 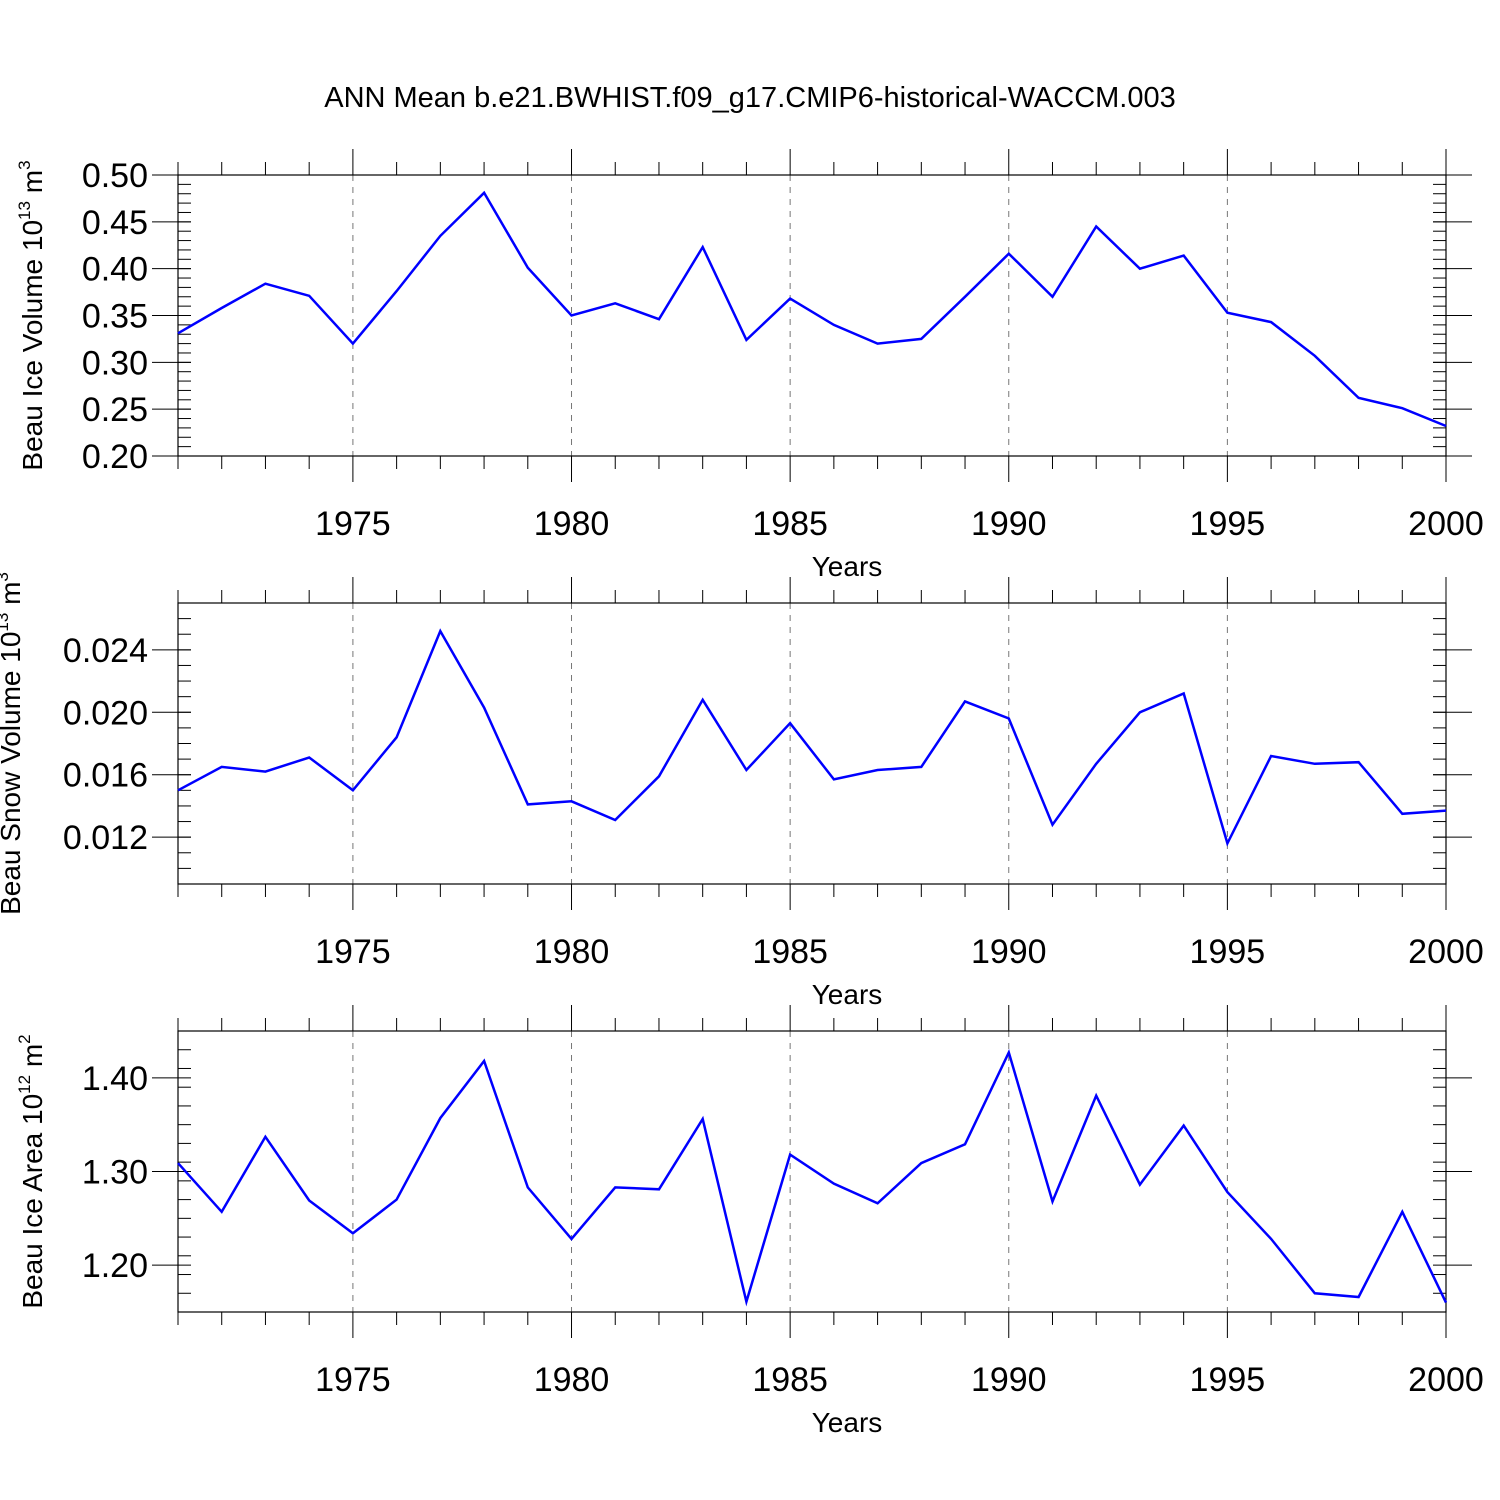 I want to click on y-axis-label: Beau Snow Volume 1013 m3, so click(x=13, y=743).